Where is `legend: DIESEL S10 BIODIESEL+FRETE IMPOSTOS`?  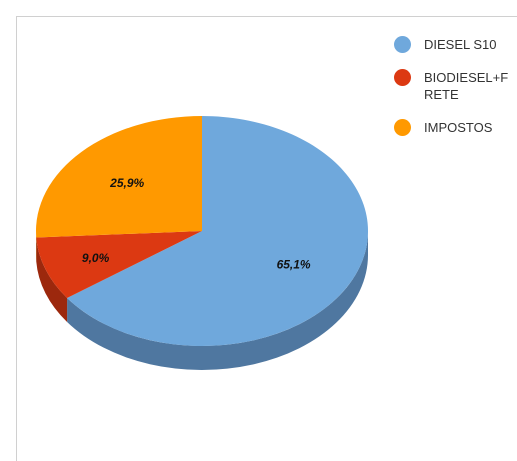
legend: DIESEL S10 BIODIESEL+FRETE IMPOSTOS is located at coordinates (453, 94).